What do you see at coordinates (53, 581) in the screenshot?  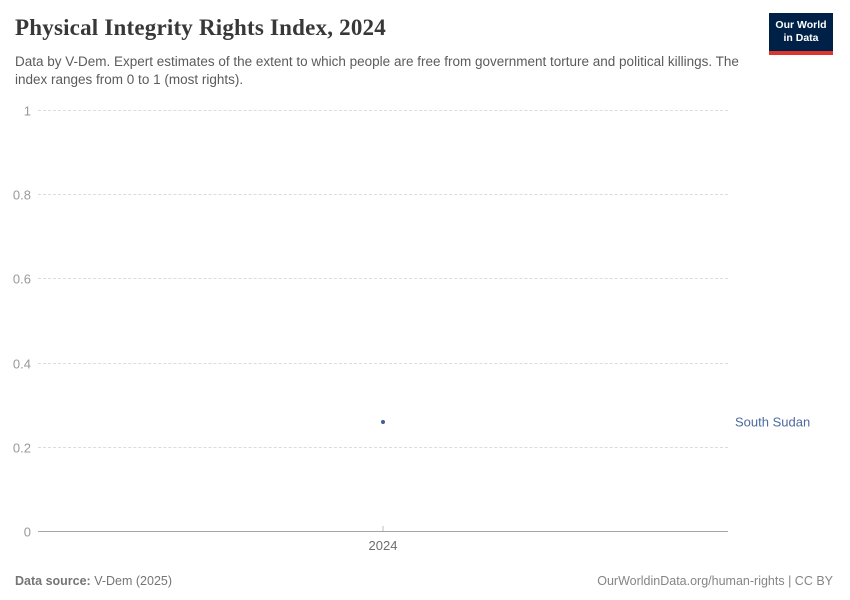 I see `data-source-label: Data source:` at bounding box center [53, 581].